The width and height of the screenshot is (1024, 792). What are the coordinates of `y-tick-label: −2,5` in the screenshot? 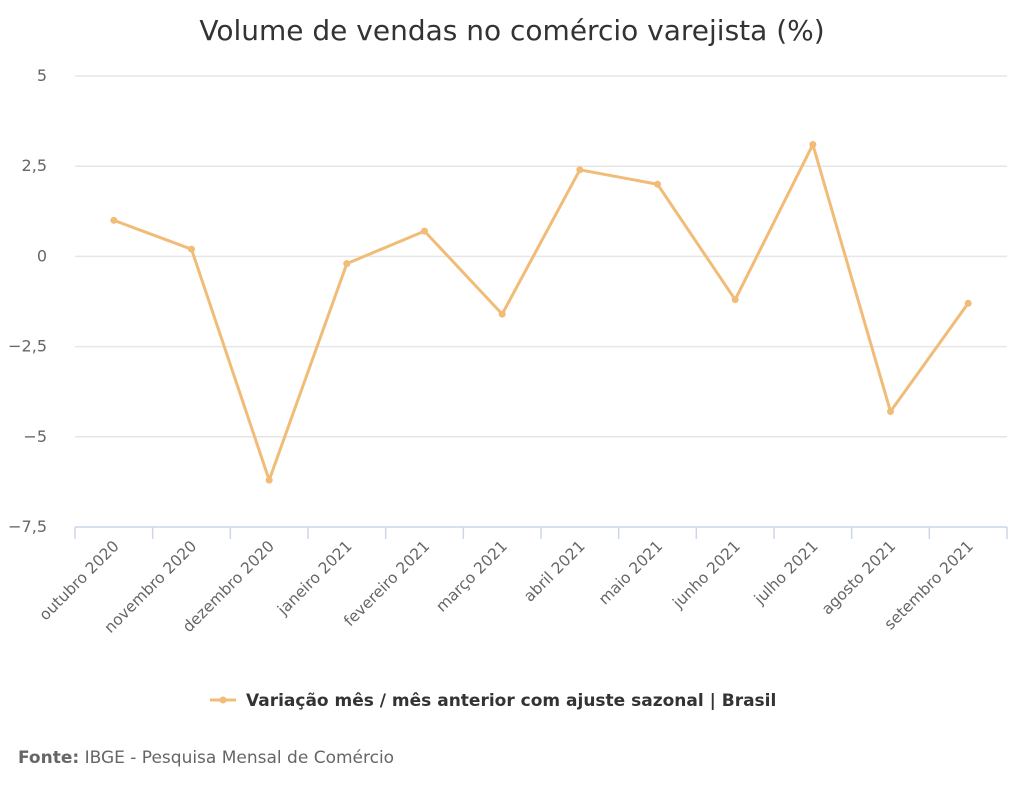 It's located at (27, 346).